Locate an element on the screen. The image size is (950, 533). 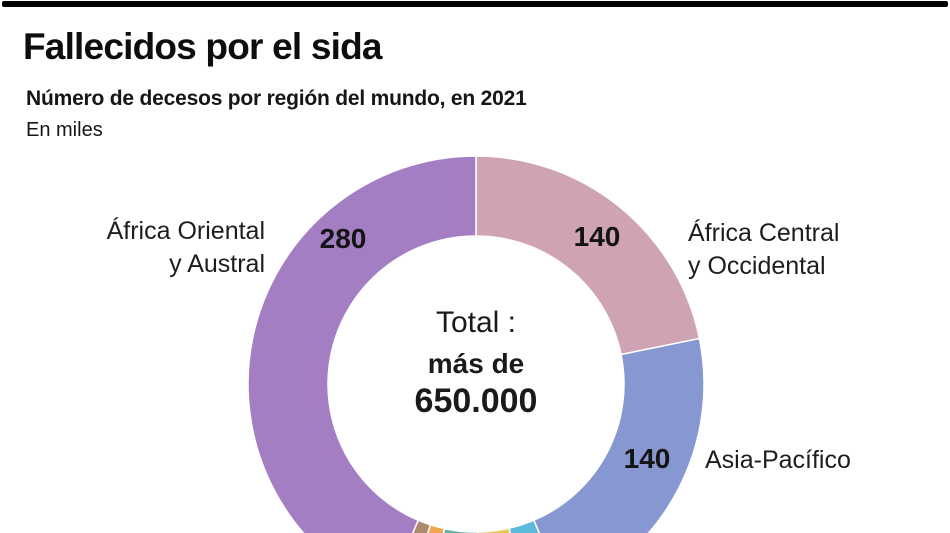
center-total-prefix: Total : is located at coordinates (476, 322).